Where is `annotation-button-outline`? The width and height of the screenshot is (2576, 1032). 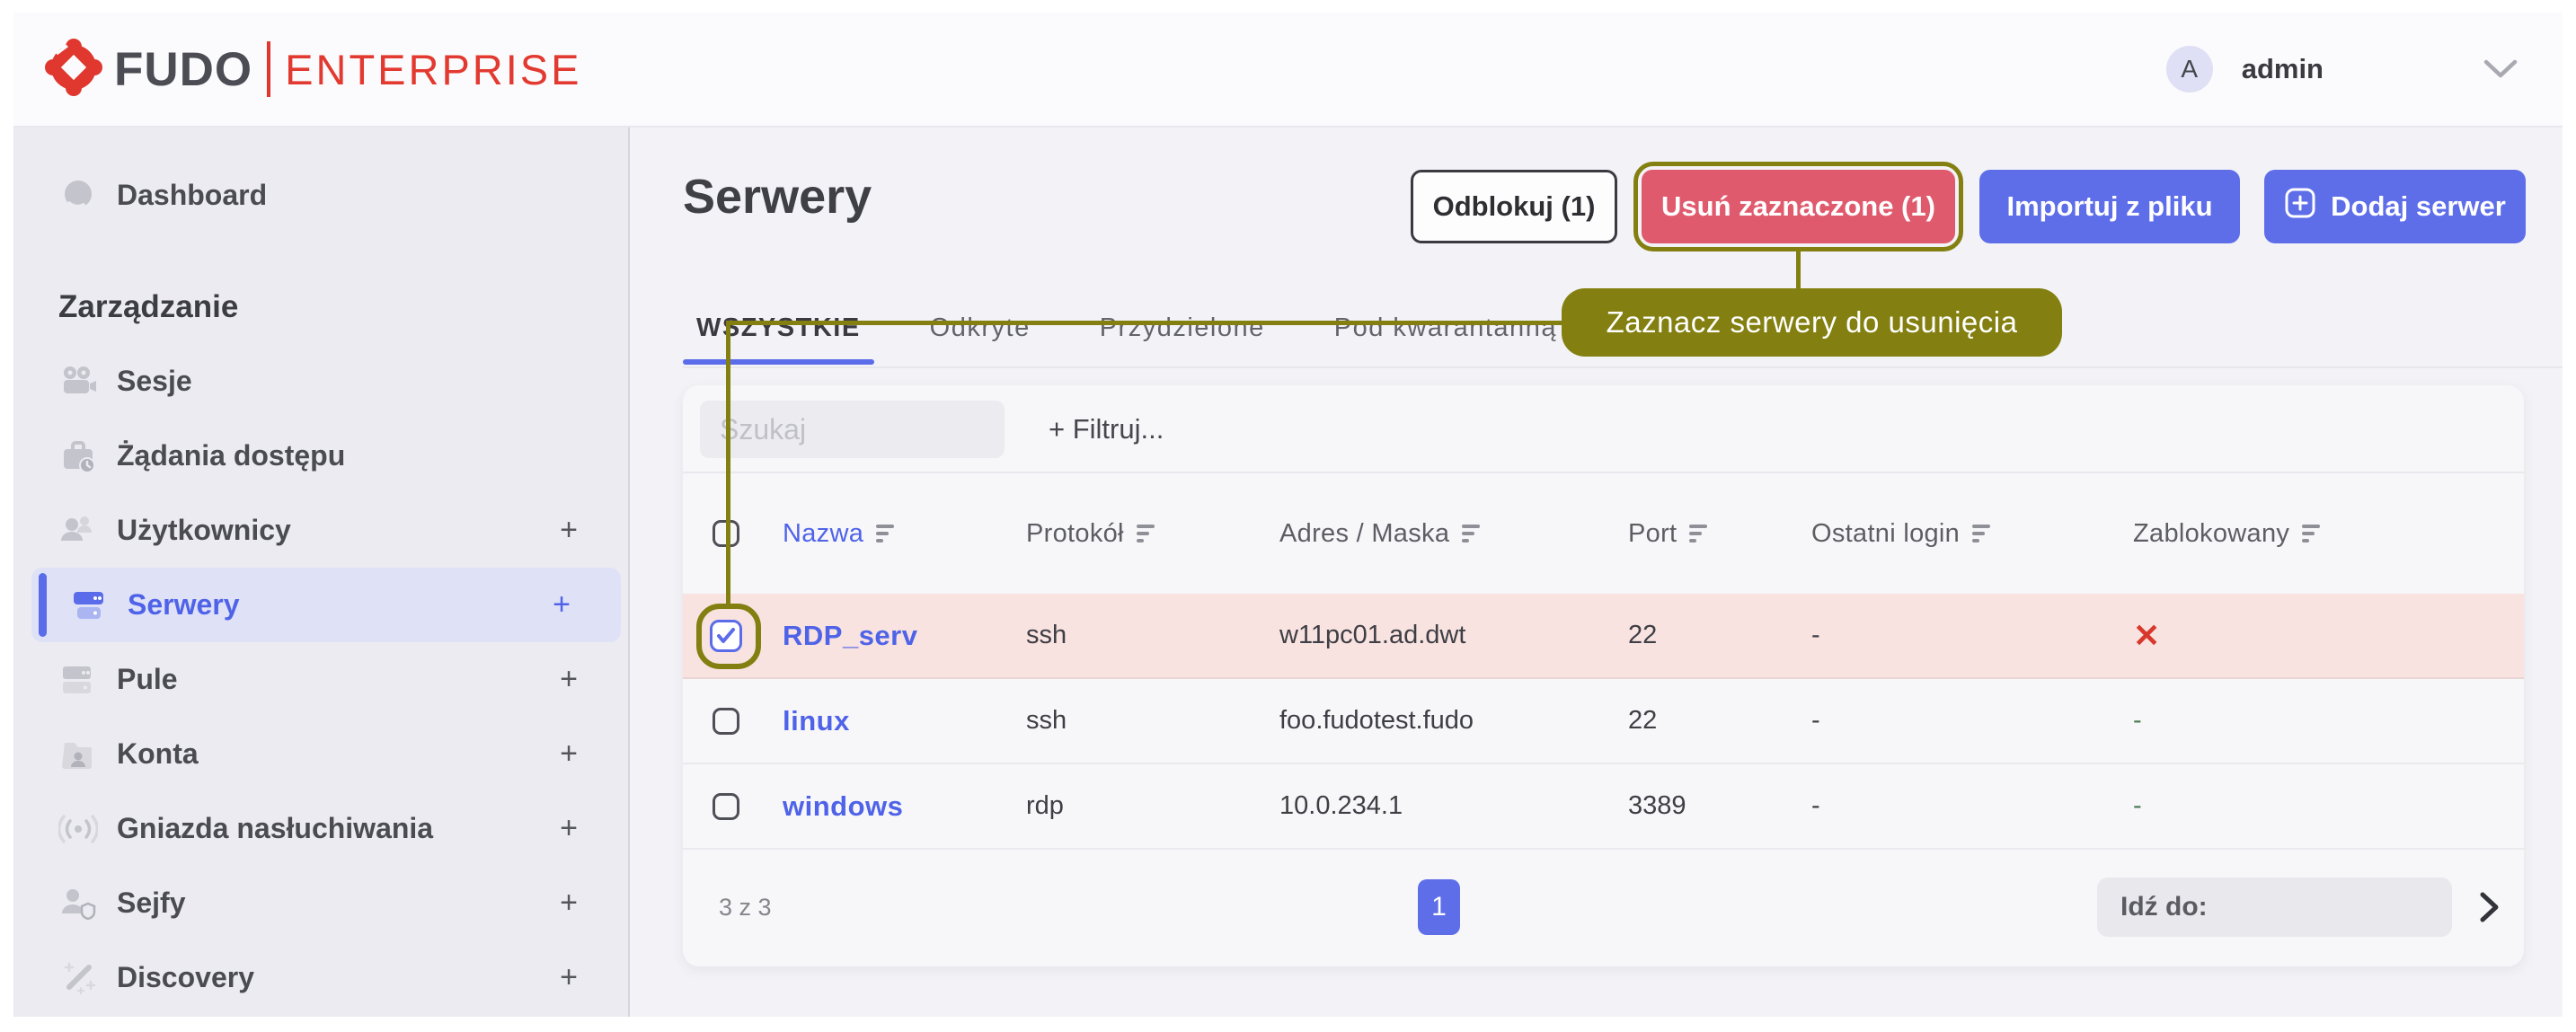
annotation-button-outline is located at coordinates (1798, 207).